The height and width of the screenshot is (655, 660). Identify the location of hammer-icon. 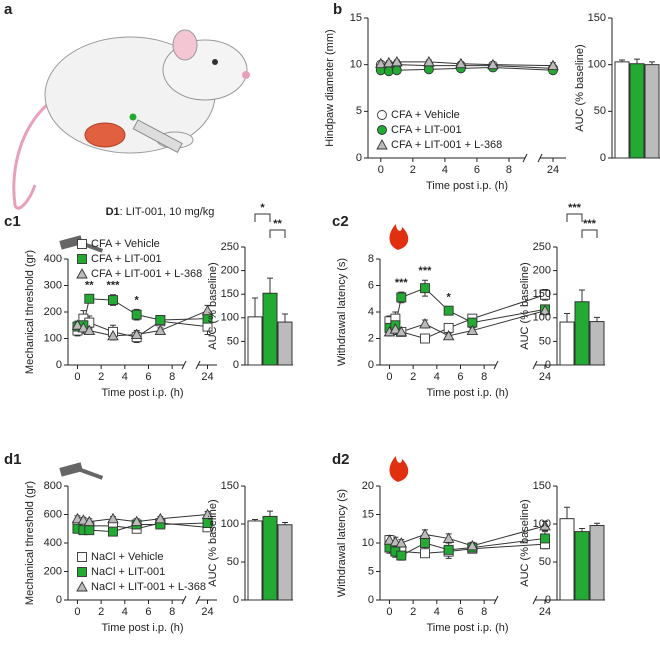
(81, 471).